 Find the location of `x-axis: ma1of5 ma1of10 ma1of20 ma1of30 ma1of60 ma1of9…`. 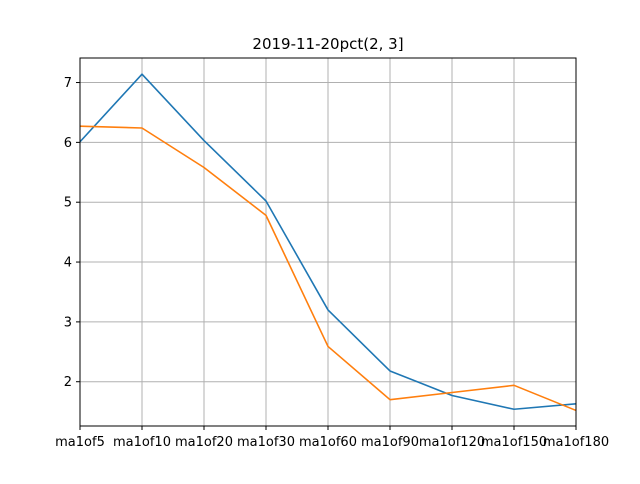

x-axis: ma1of5 ma1of10 ma1of20 ma1of30 ma1of60 ma1of9… is located at coordinates (332, 438).